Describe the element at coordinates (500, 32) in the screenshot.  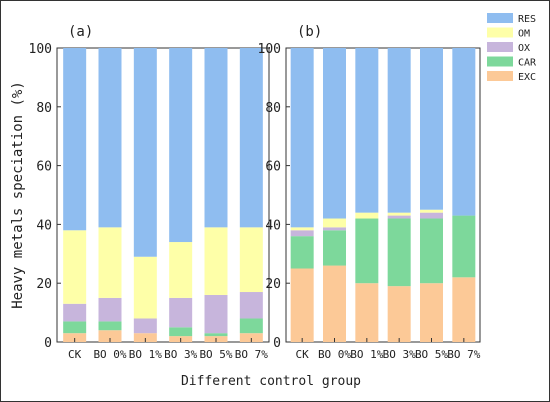
I see `legend-swatch-om` at that location.